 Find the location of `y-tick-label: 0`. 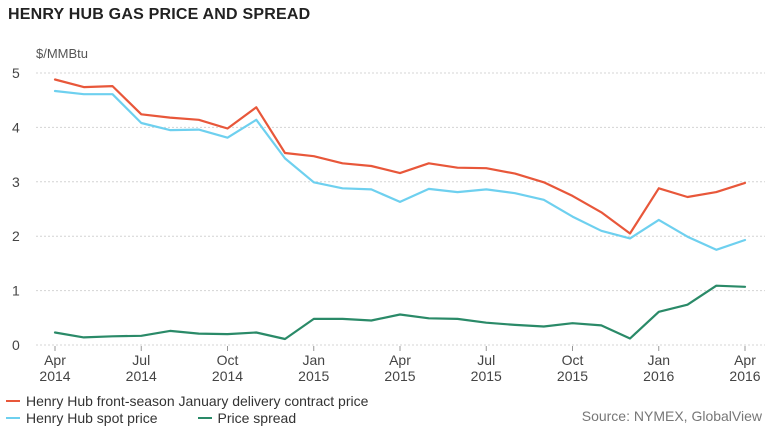

y-tick-label: 0 is located at coordinates (16, 345).